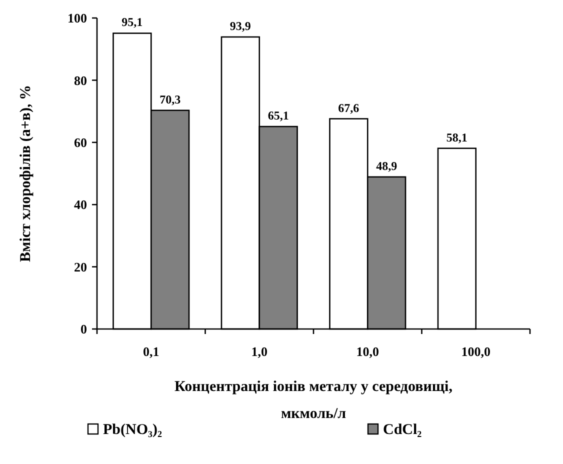 Image resolution: width=563 pixels, height=464 pixels. I want to click on data-label: 58,1, so click(457, 137).